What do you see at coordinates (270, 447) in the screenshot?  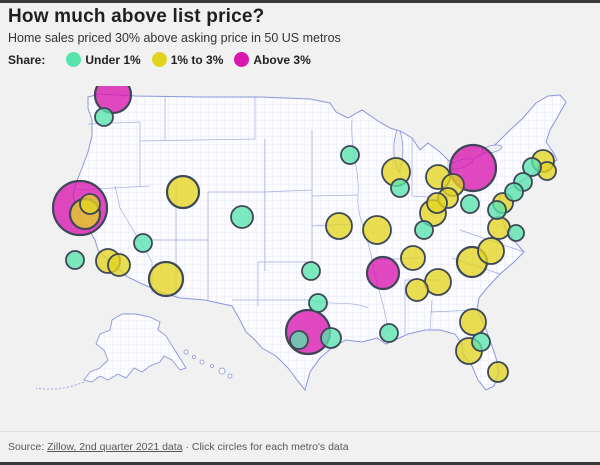 I see `source-note: Click circles for each metro's data` at bounding box center [270, 447].